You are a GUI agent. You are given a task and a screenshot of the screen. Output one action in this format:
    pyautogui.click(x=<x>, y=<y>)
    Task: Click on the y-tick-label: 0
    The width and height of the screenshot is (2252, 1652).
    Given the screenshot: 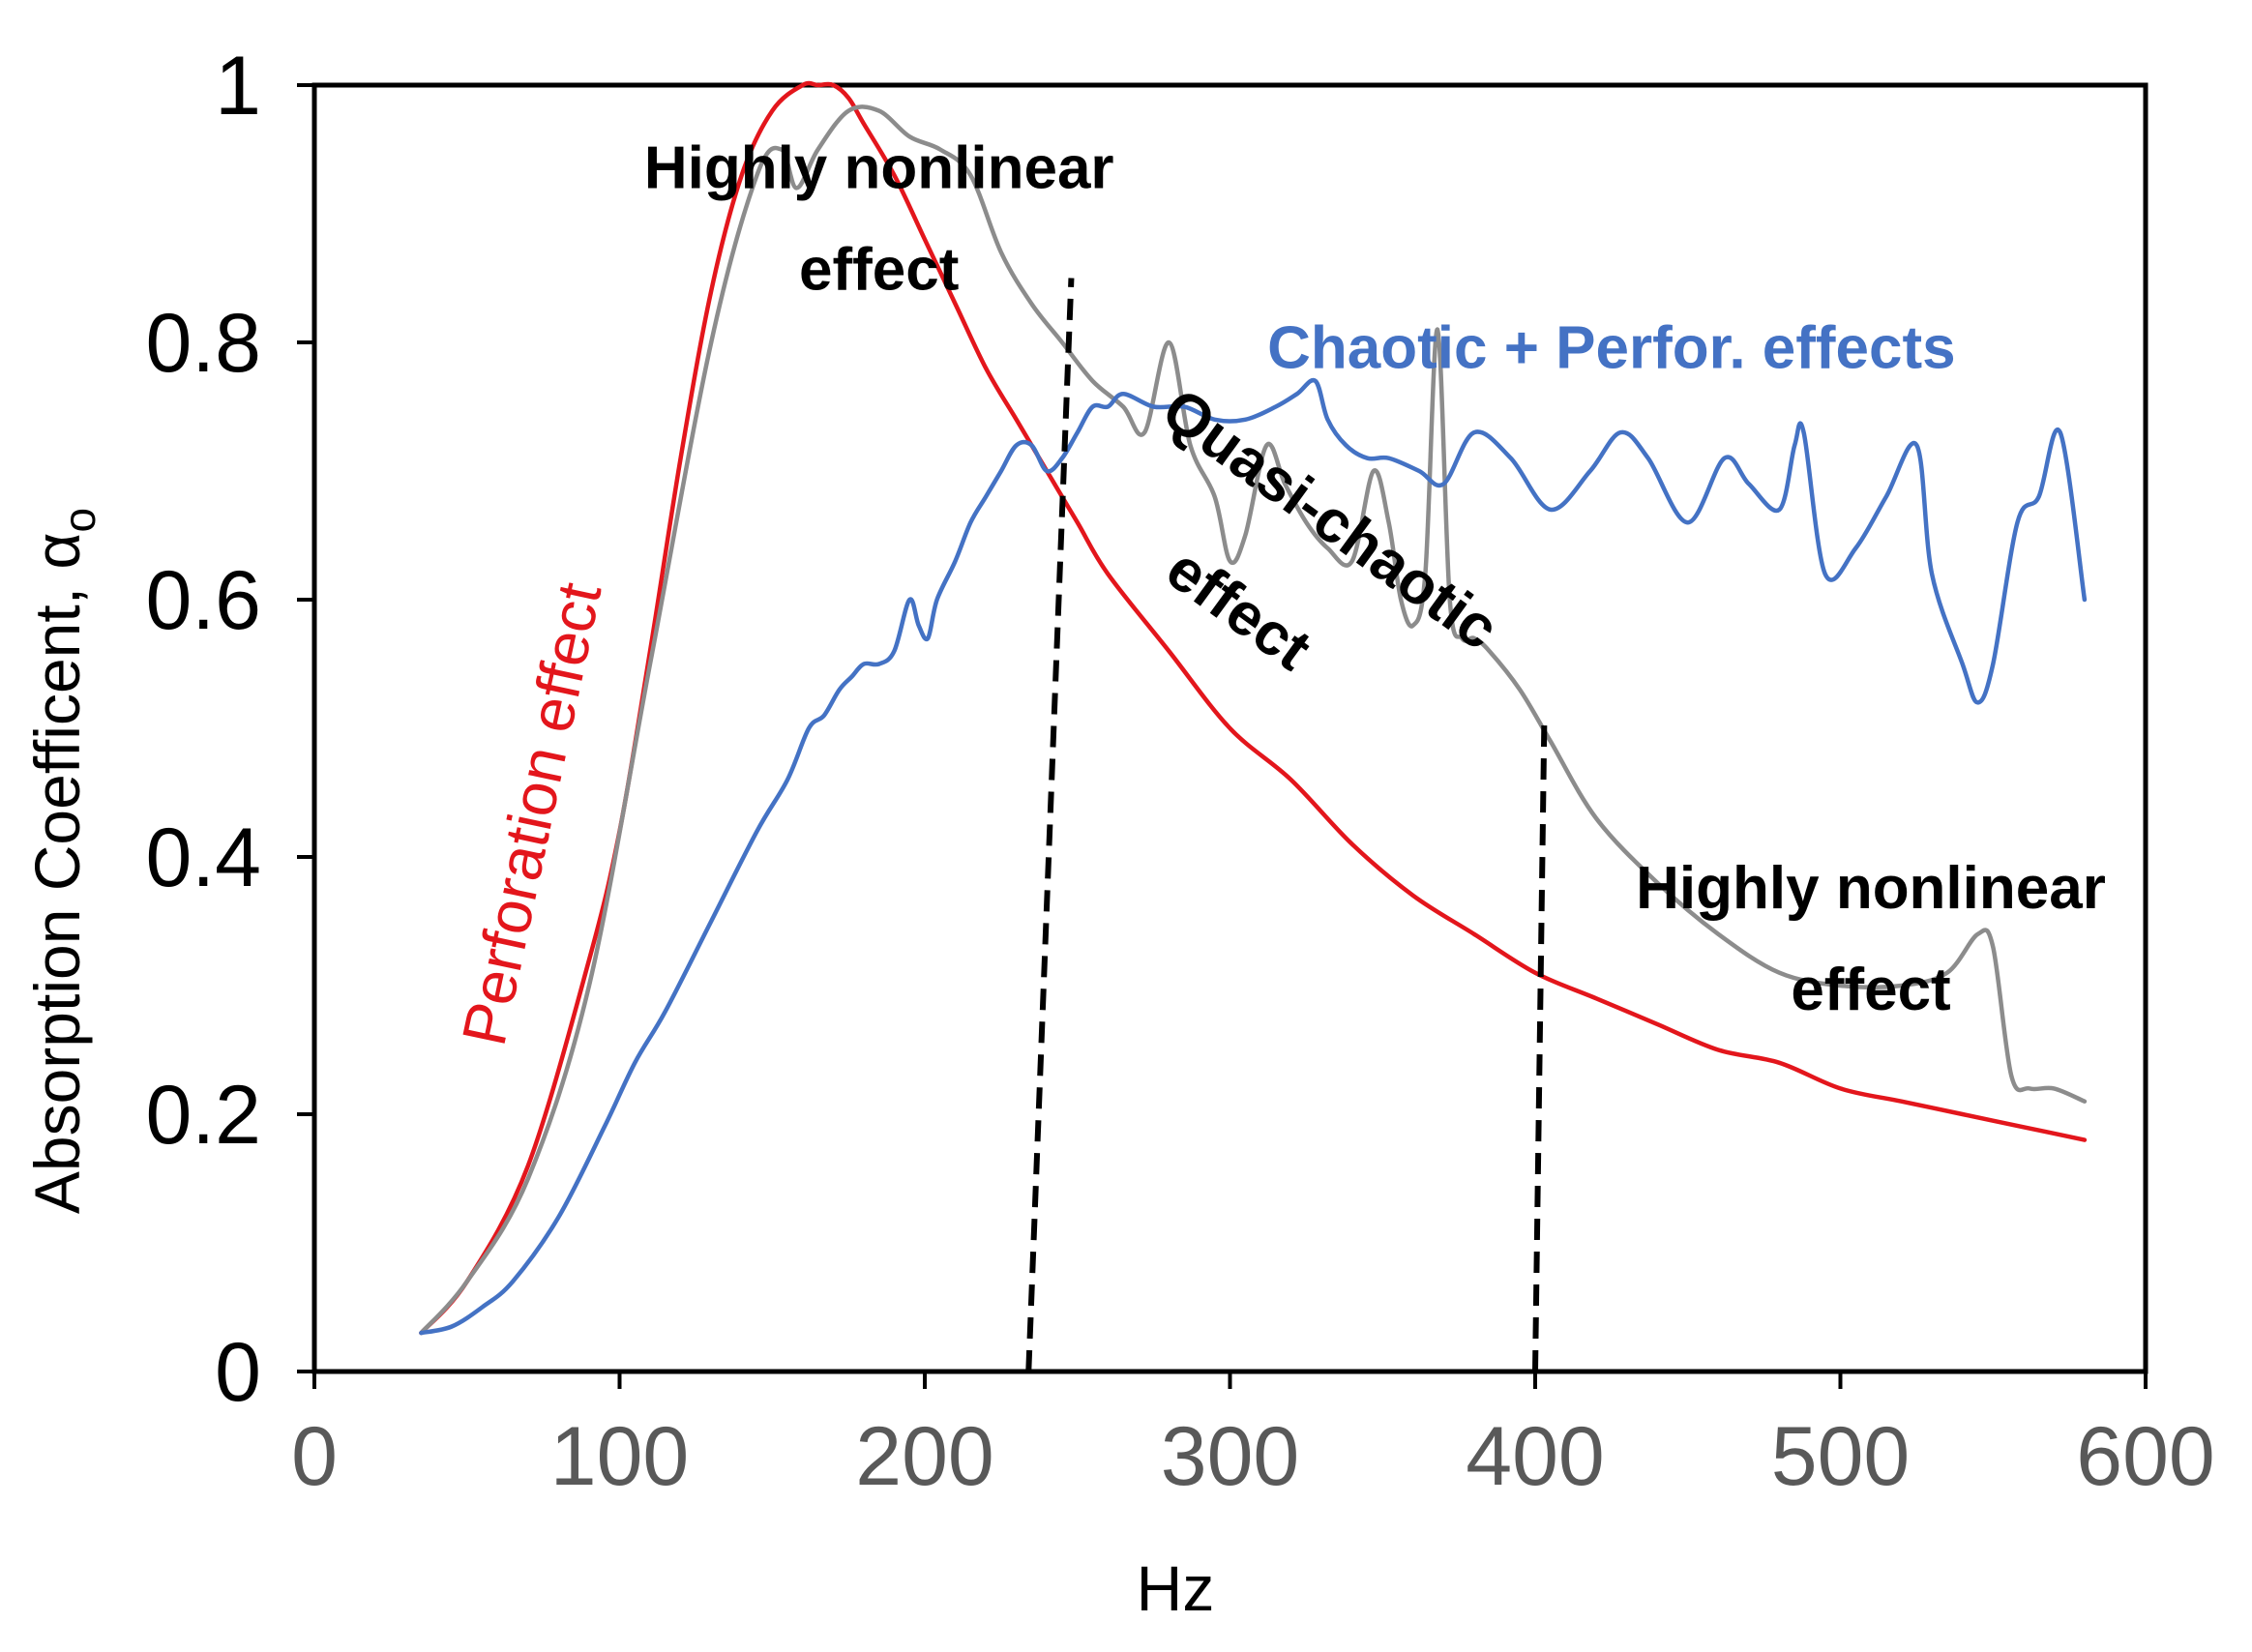 What is the action you would take?
    pyautogui.click(x=238, y=1372)
    